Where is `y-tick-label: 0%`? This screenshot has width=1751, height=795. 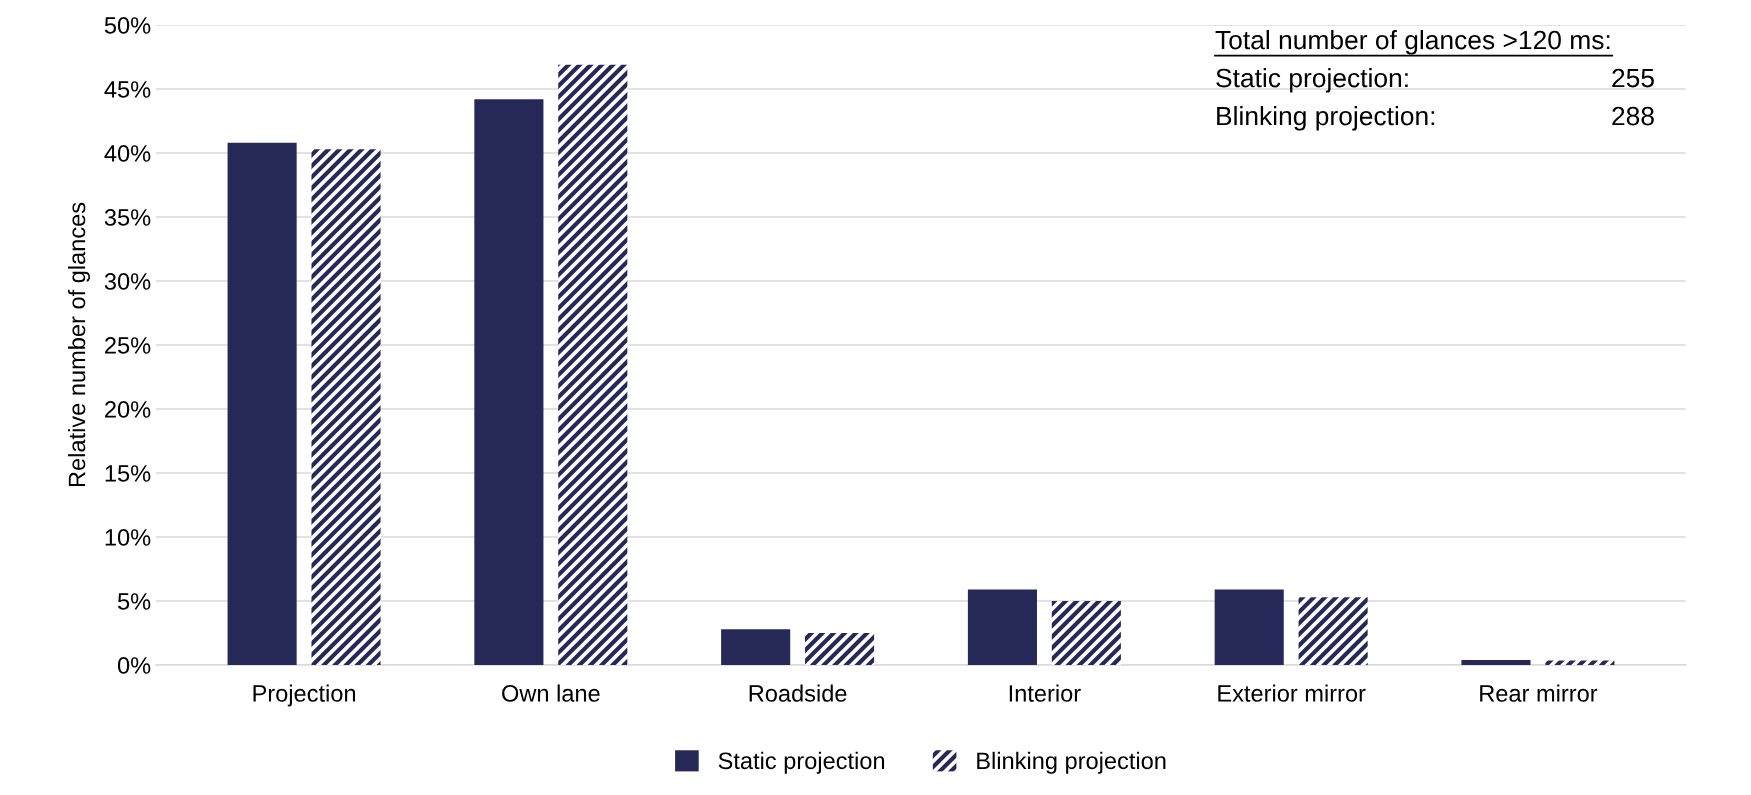
y-tick-label: 0% is located at coordinates (134, 665).